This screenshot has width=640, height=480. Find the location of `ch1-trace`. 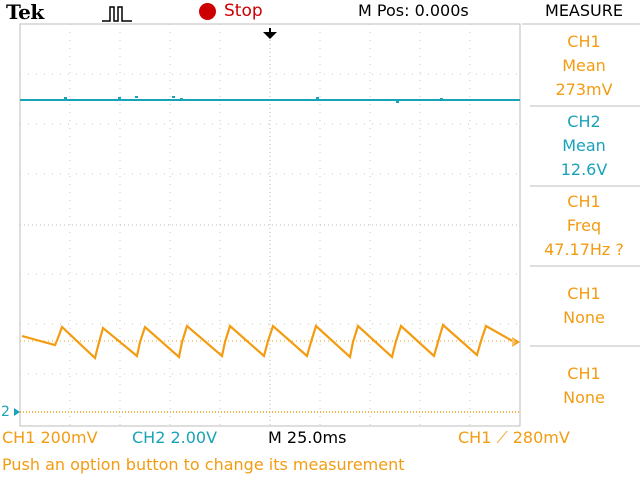

ch1-trace is located at coordinates (269, 342).